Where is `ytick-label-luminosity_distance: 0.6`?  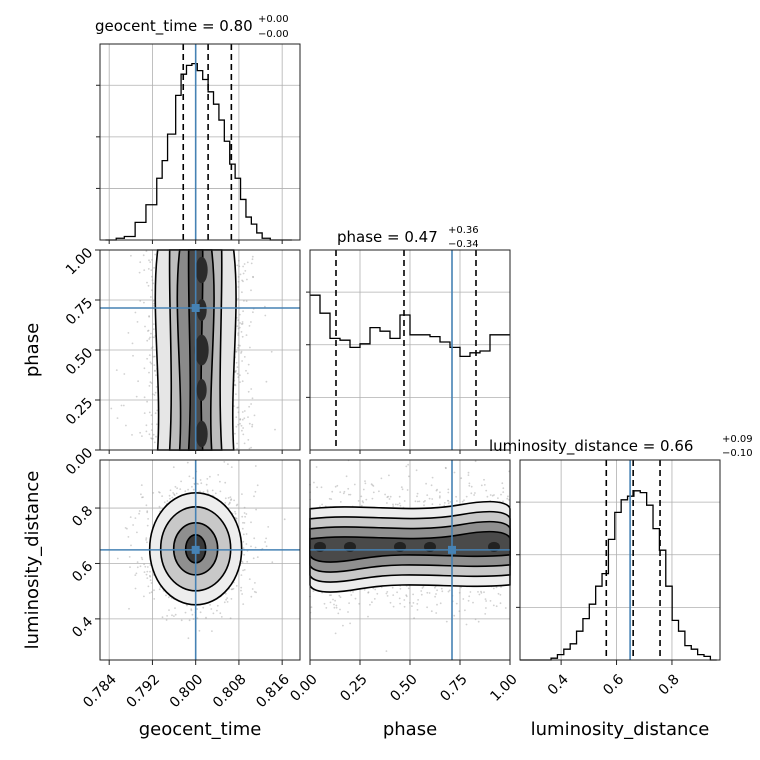 ytick-label-luminosity_distance: 0.6 is located at coordinates (82, 571).